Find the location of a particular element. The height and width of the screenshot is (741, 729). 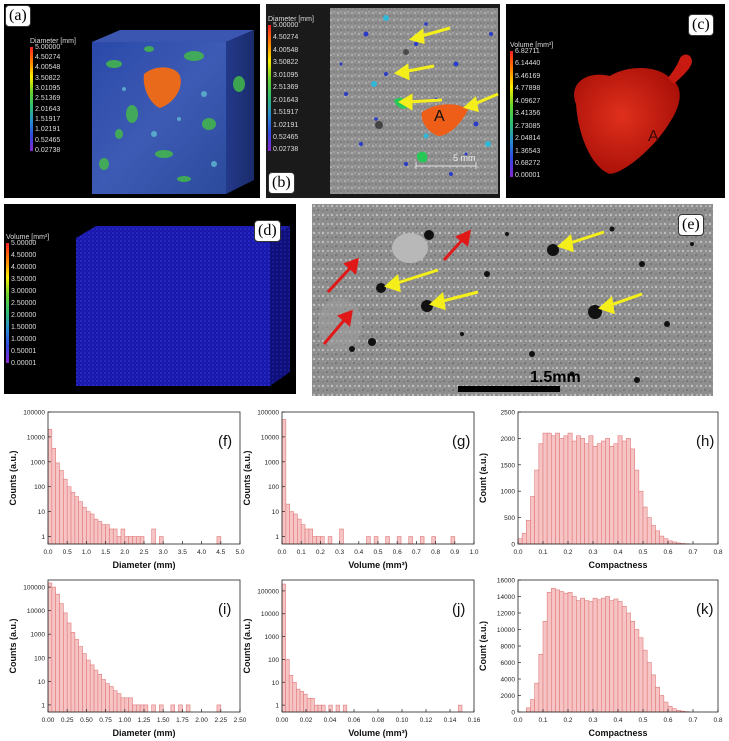

x-tick-label: 0.00 is located at coordinates (282, 720).